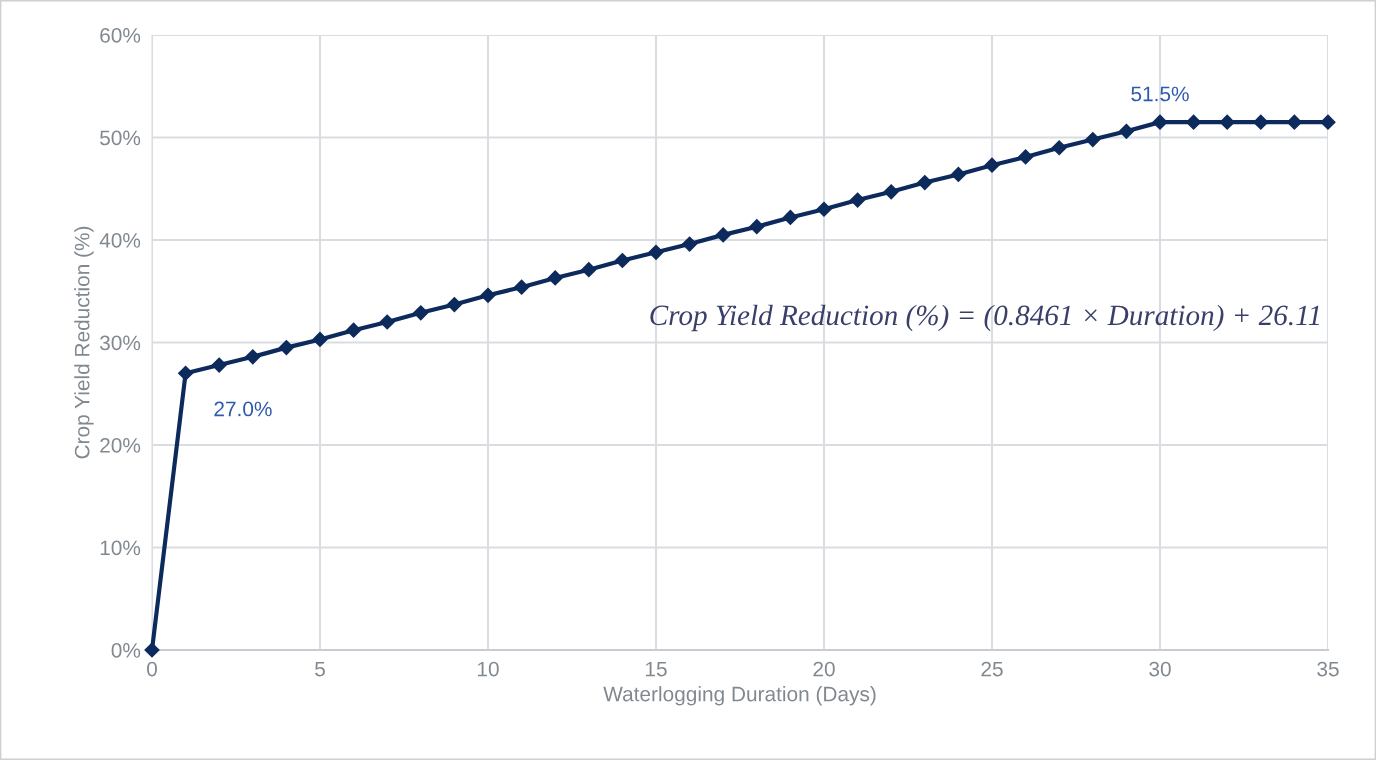 This screenshot has height=760, width=1376. What do you see at coordinates (992, 669) in the screenshot?
I see `x-tick-label: 25` at bounding box center [992, 669].